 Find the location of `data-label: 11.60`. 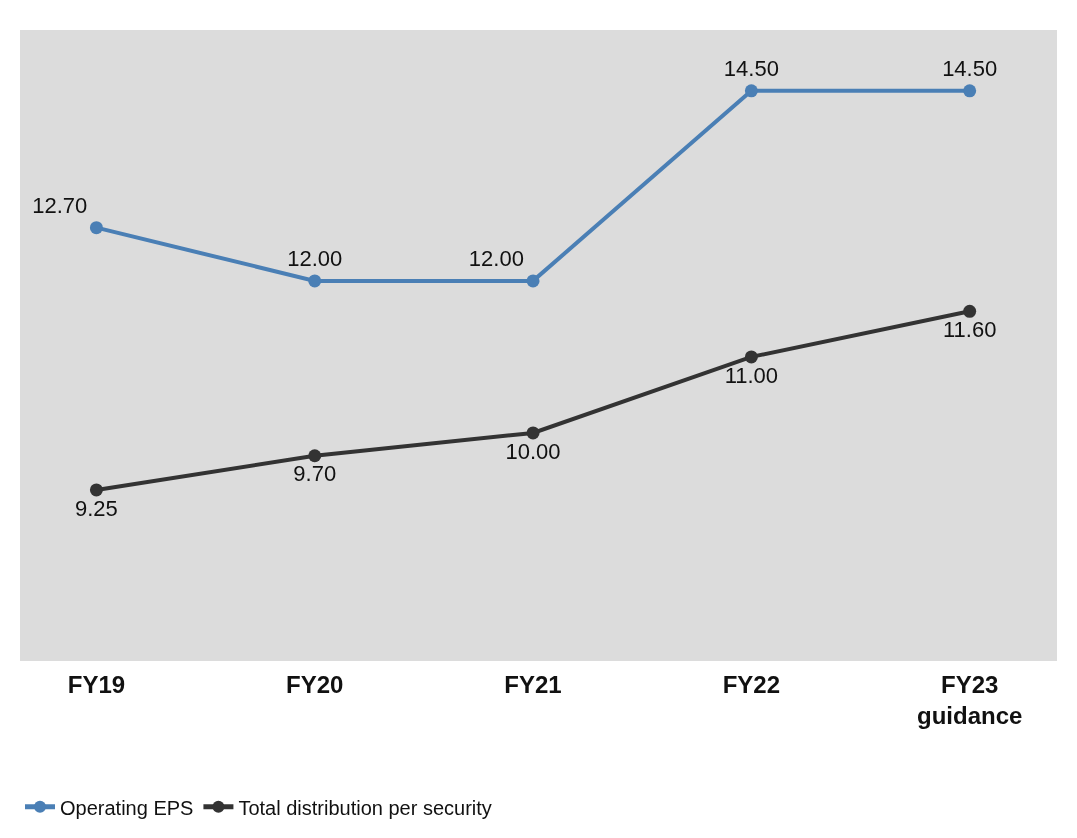

data-label: 11.60 is located at coordinates (969, 329).